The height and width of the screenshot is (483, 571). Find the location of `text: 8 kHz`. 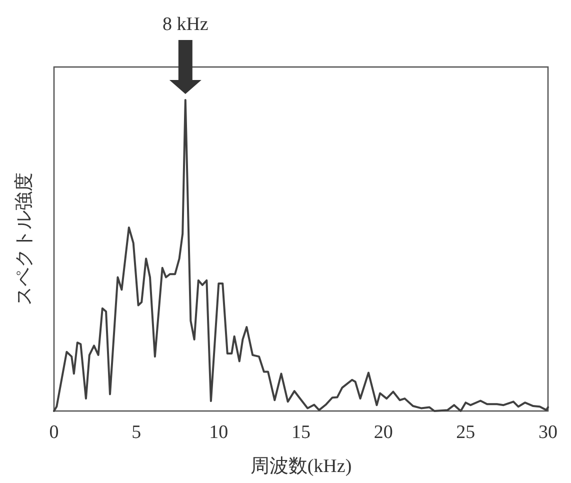

text: 8 kHz is located at coordinates (185, 24).